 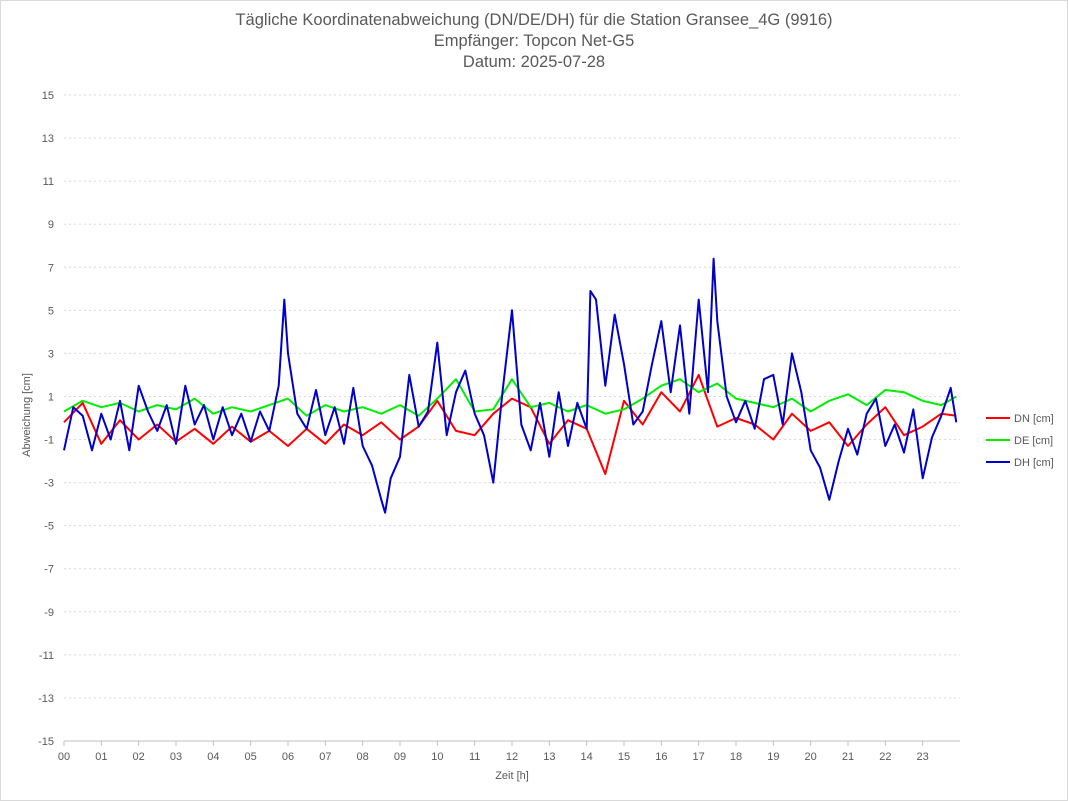 I want to click on x-tick-label: 17, so click(x=699, y=757).